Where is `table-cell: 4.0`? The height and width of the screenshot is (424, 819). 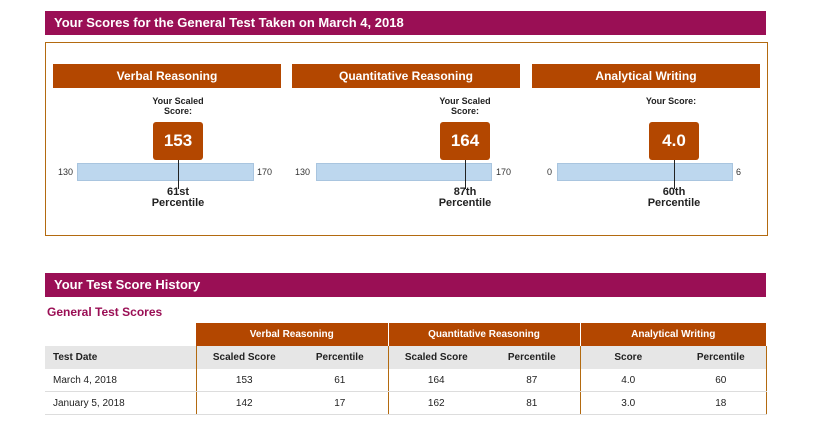
table-cell: 4.0 is located at coordinates (627, 380).